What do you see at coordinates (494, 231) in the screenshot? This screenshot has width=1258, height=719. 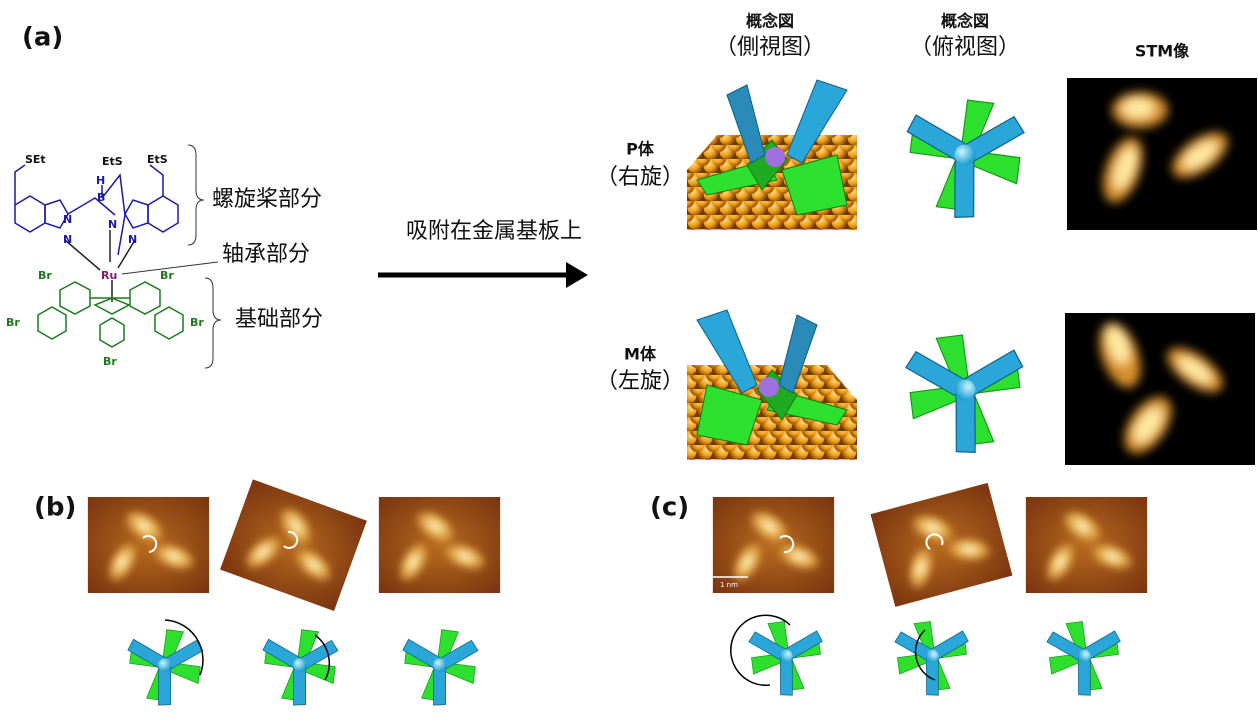 I see `arrow-label: 吸附在金属基板上` at bounding box center [494, 231].